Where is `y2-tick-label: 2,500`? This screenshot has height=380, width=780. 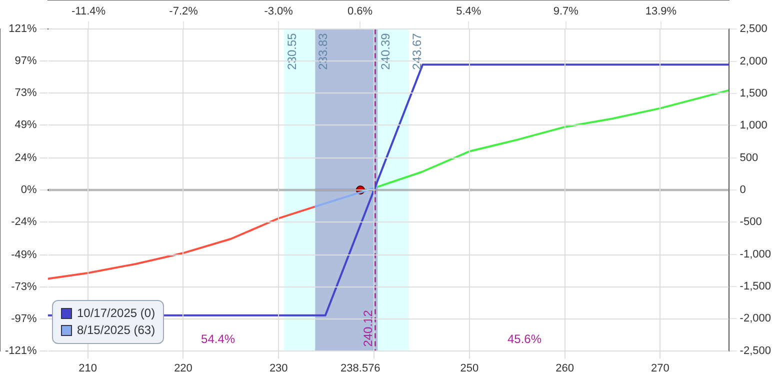 y2-tick-label: 2,500 is located at coordinates (754, 29).